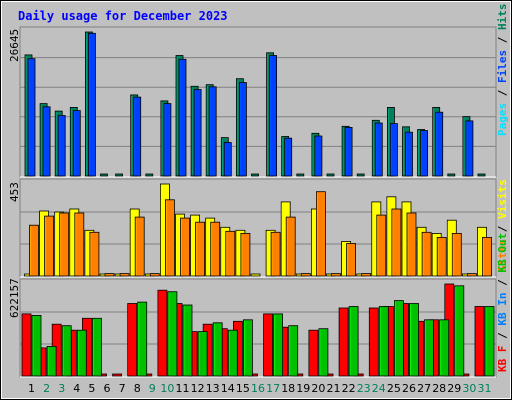 Image resolution: width=512 pixels, height=400 pixels. Describe the element at coordinates (14, 192) in the screenshot. I see `visits-axis-max-label: 453` at that location.